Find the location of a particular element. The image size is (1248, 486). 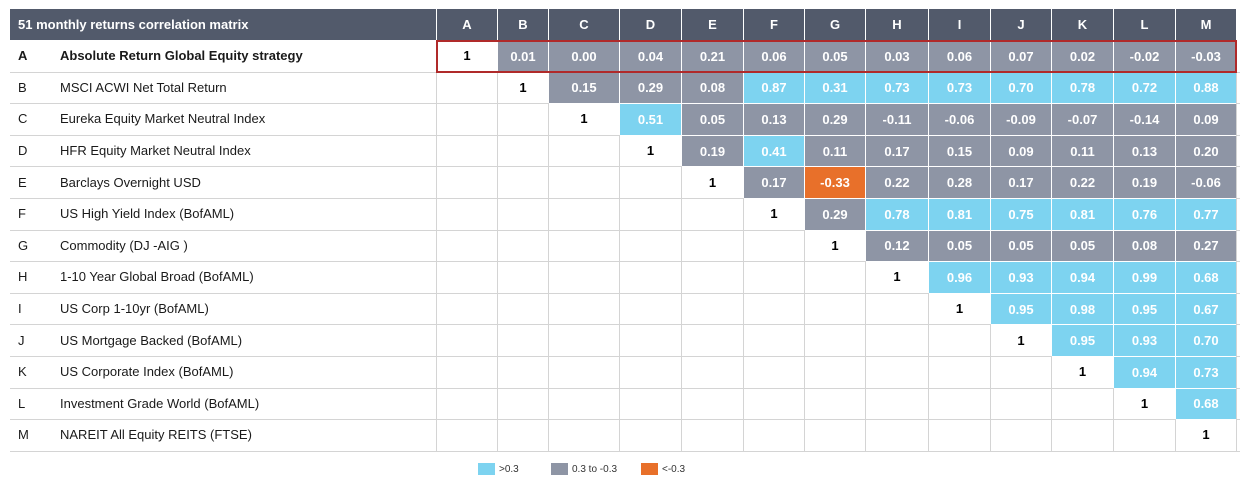

row-name-h: 1-10 Year Global Broad (BofAML) is located at coordinates (157, 277).